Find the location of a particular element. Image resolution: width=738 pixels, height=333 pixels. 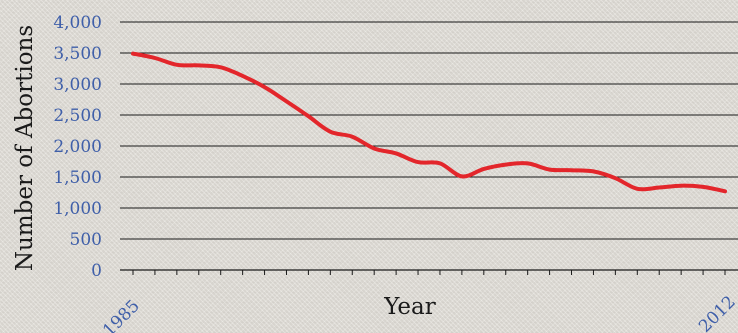

y-axis-title: Number of Abortions is located at coordinates (25, 148).